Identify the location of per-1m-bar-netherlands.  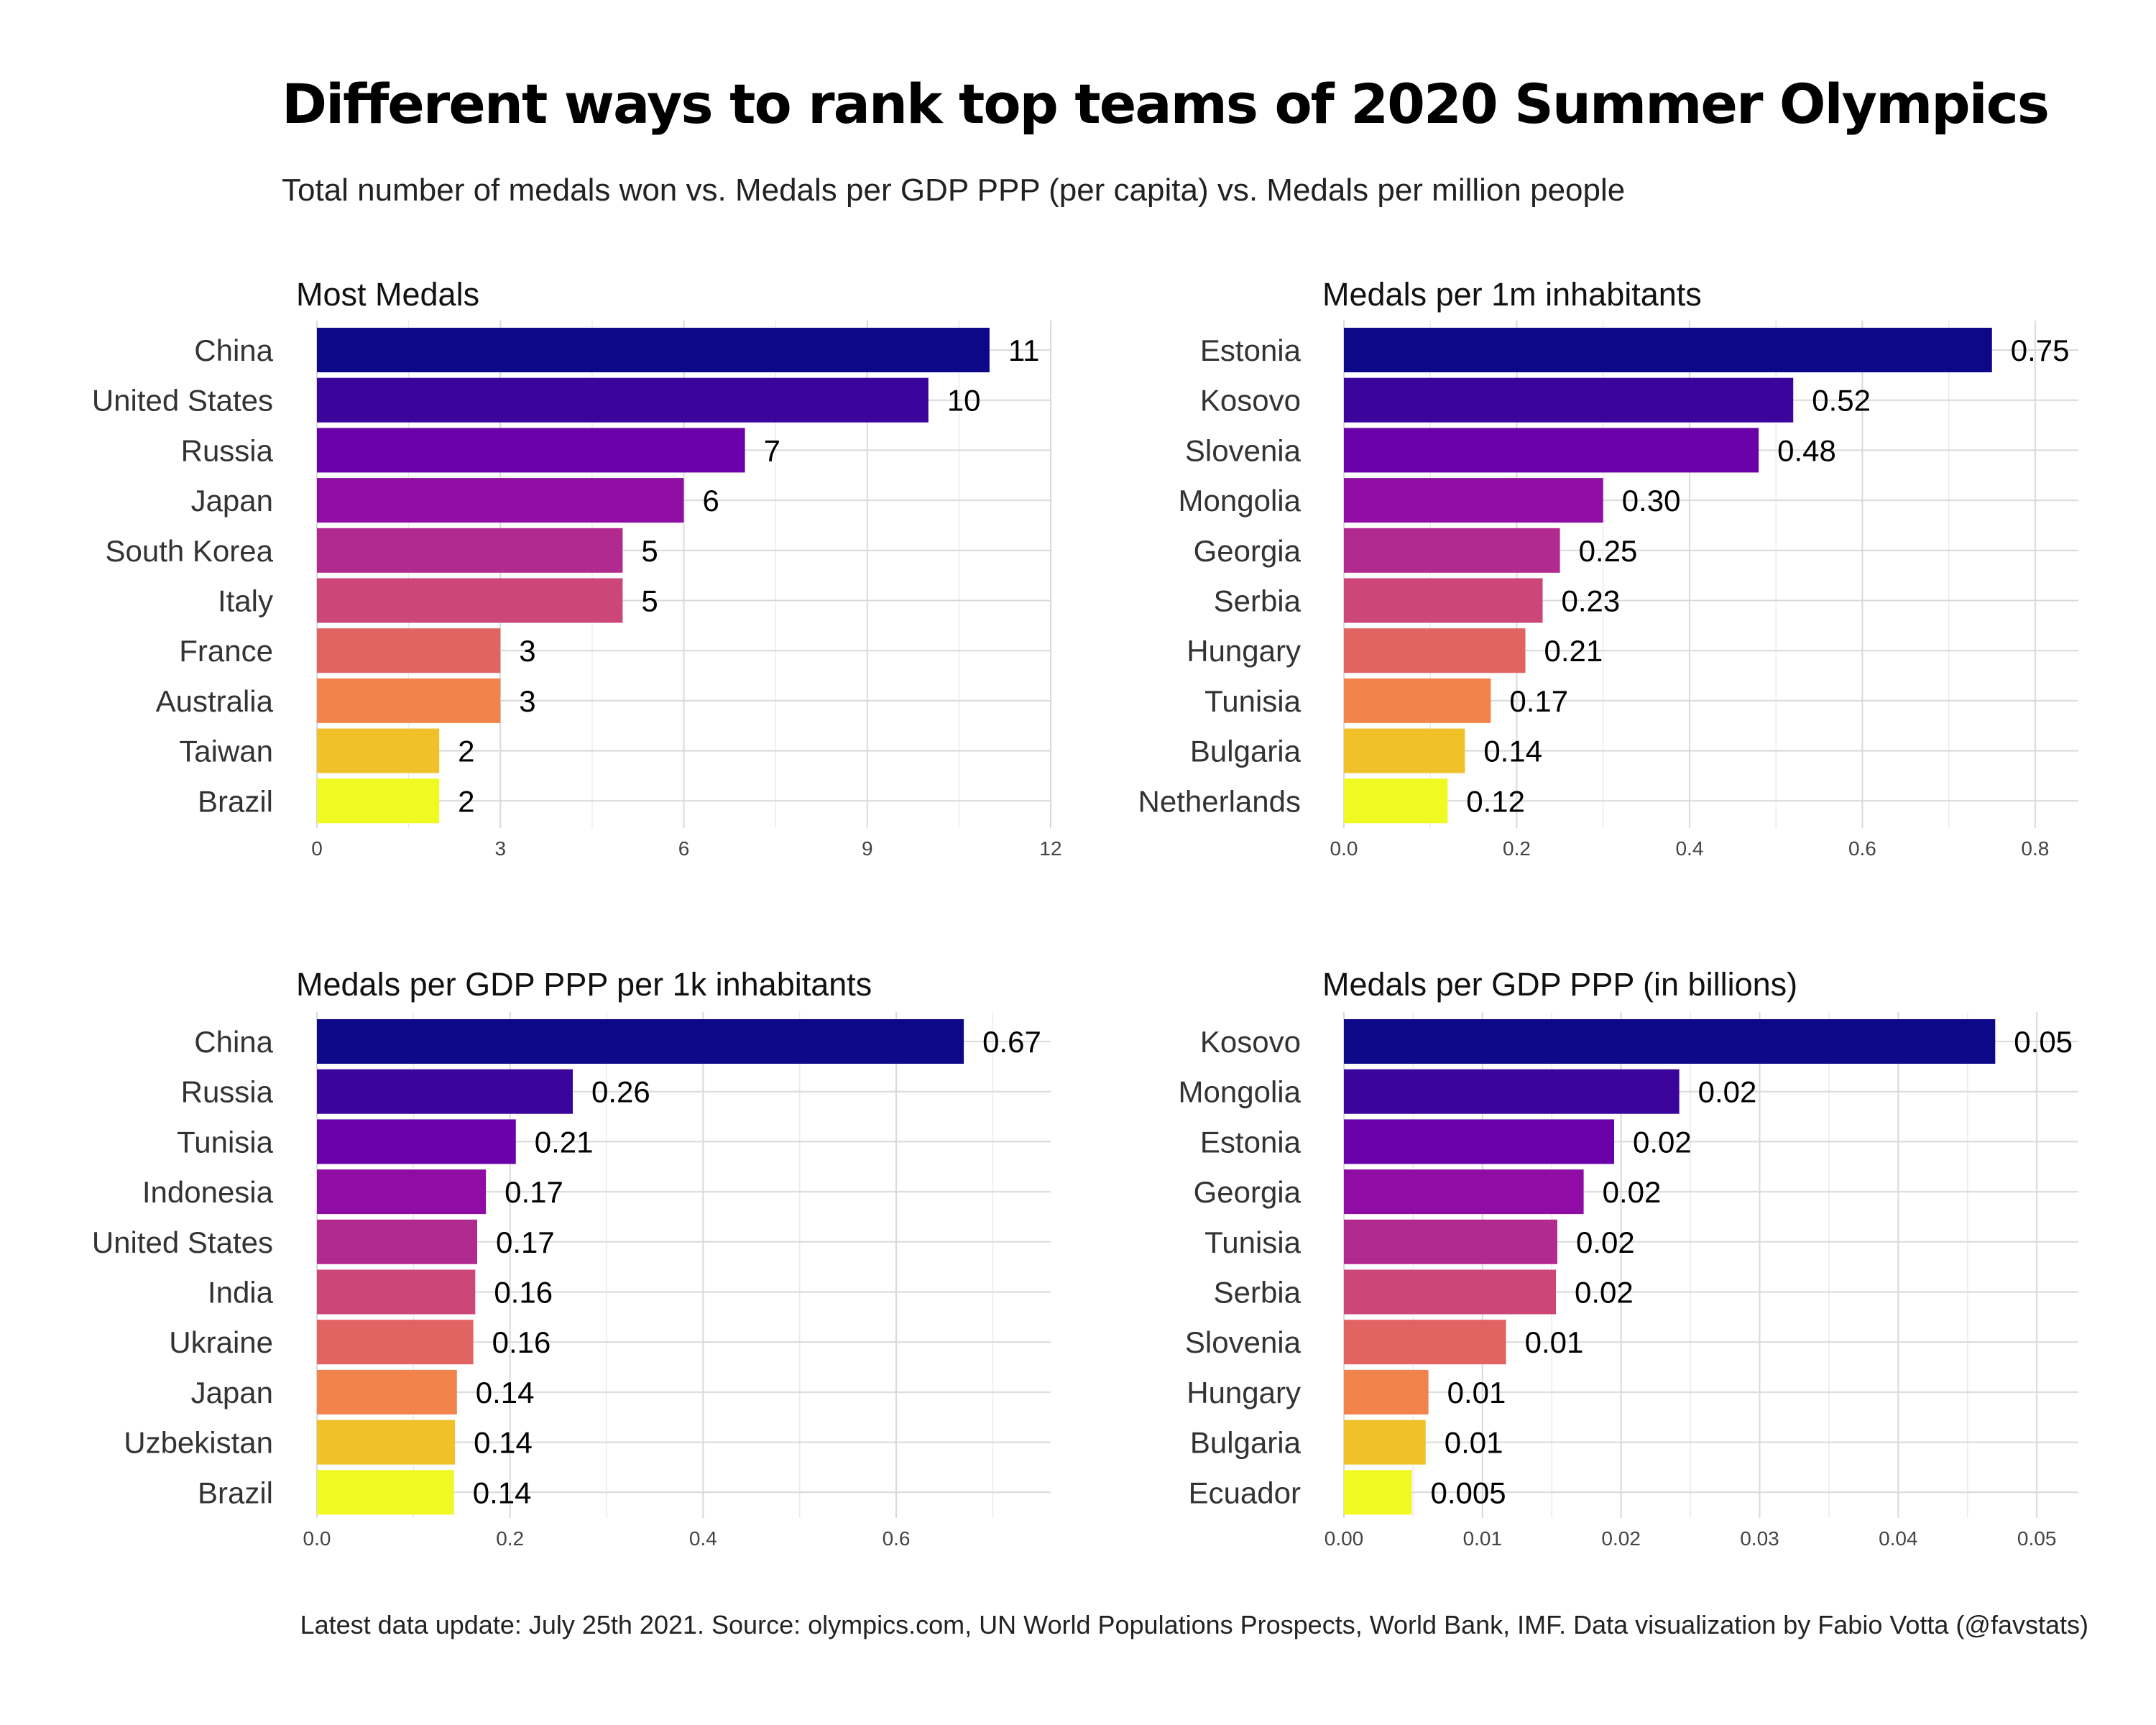
(1396, 801).